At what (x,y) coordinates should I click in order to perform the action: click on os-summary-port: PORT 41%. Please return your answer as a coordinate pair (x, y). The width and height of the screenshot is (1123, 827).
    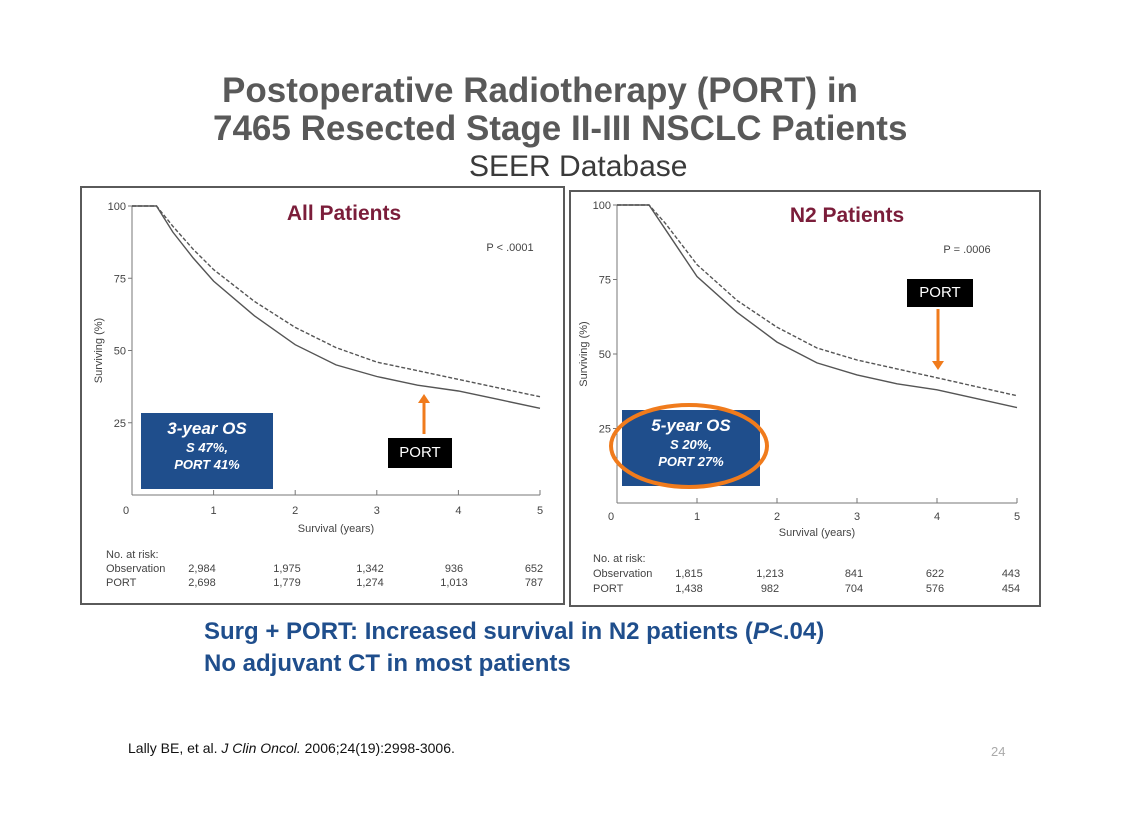
    Looking at the image, I should click on (207, 464).